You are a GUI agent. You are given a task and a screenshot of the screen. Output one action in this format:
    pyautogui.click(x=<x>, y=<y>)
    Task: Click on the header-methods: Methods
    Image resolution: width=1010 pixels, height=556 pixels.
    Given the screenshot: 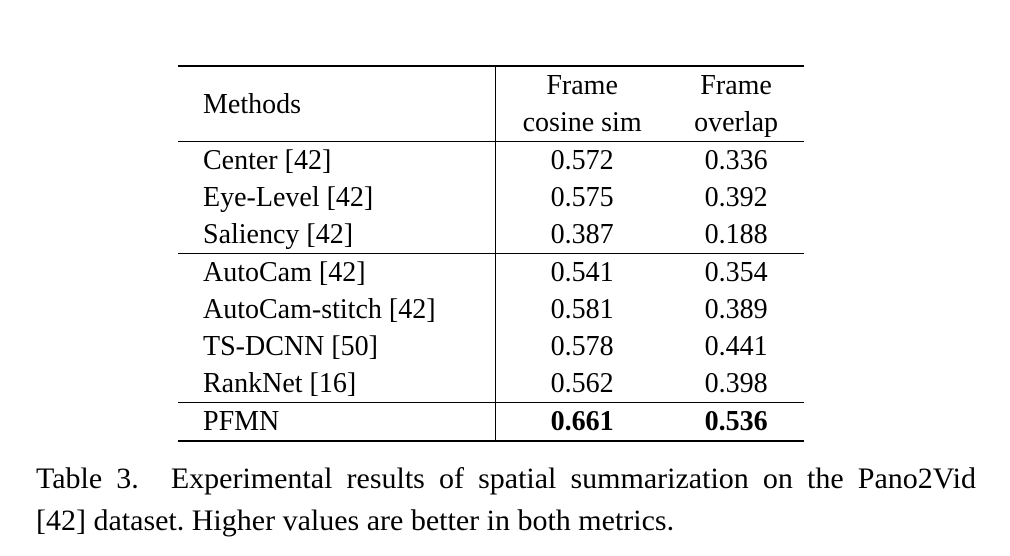 What is the action you would take?
    pyautogui.click(x=337, y=103)
    